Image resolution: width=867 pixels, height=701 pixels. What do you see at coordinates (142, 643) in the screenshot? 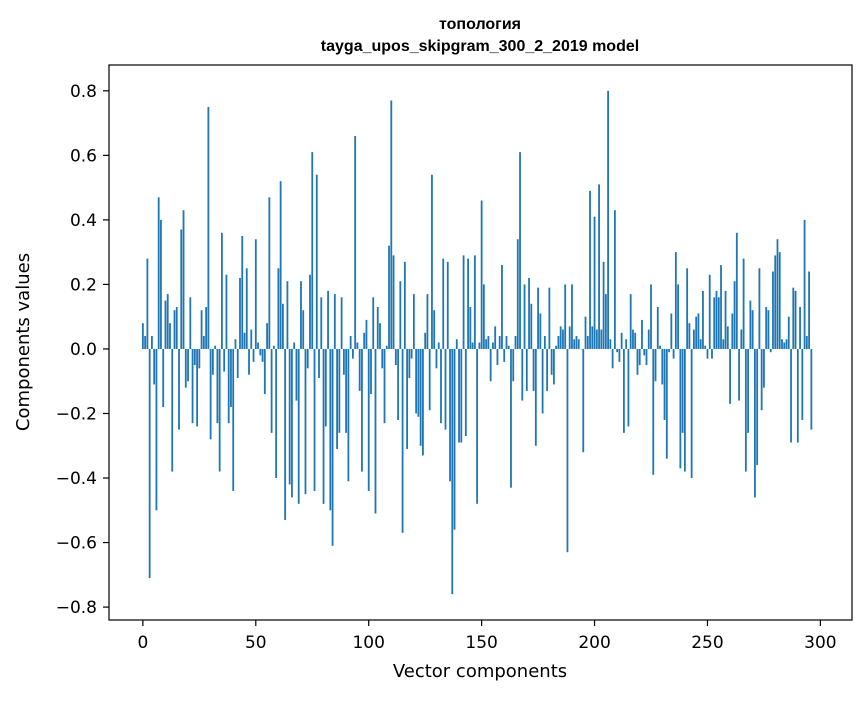
I see `x-tick-label: 0` at bounding box center [142, 643].